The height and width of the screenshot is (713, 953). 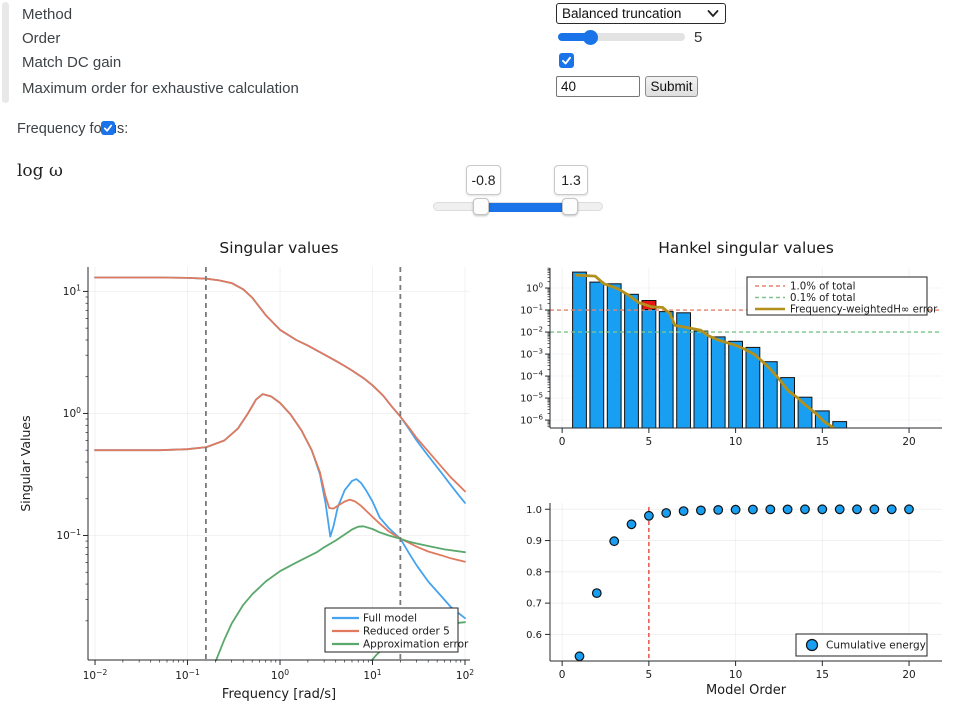 I want to click on svg-text: Model Order, so click(x=746, y=690).